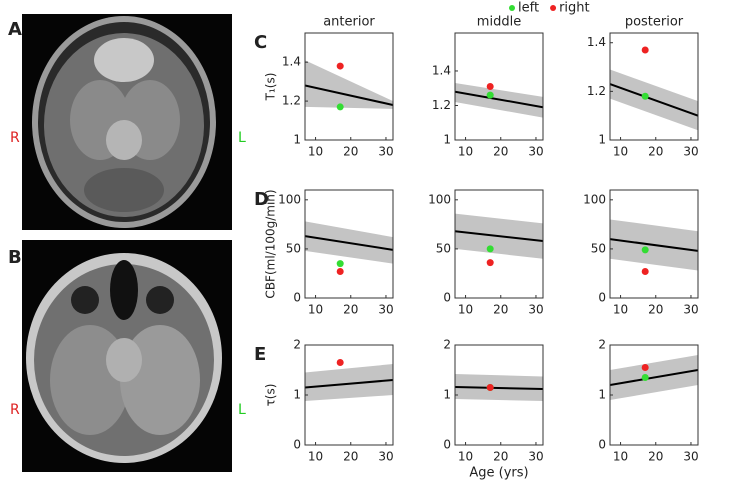  What do you see at coordinates (271, 395) in the screenshot?
I see `y-axis-label: τ(s)` at bounding box center [271, 395].